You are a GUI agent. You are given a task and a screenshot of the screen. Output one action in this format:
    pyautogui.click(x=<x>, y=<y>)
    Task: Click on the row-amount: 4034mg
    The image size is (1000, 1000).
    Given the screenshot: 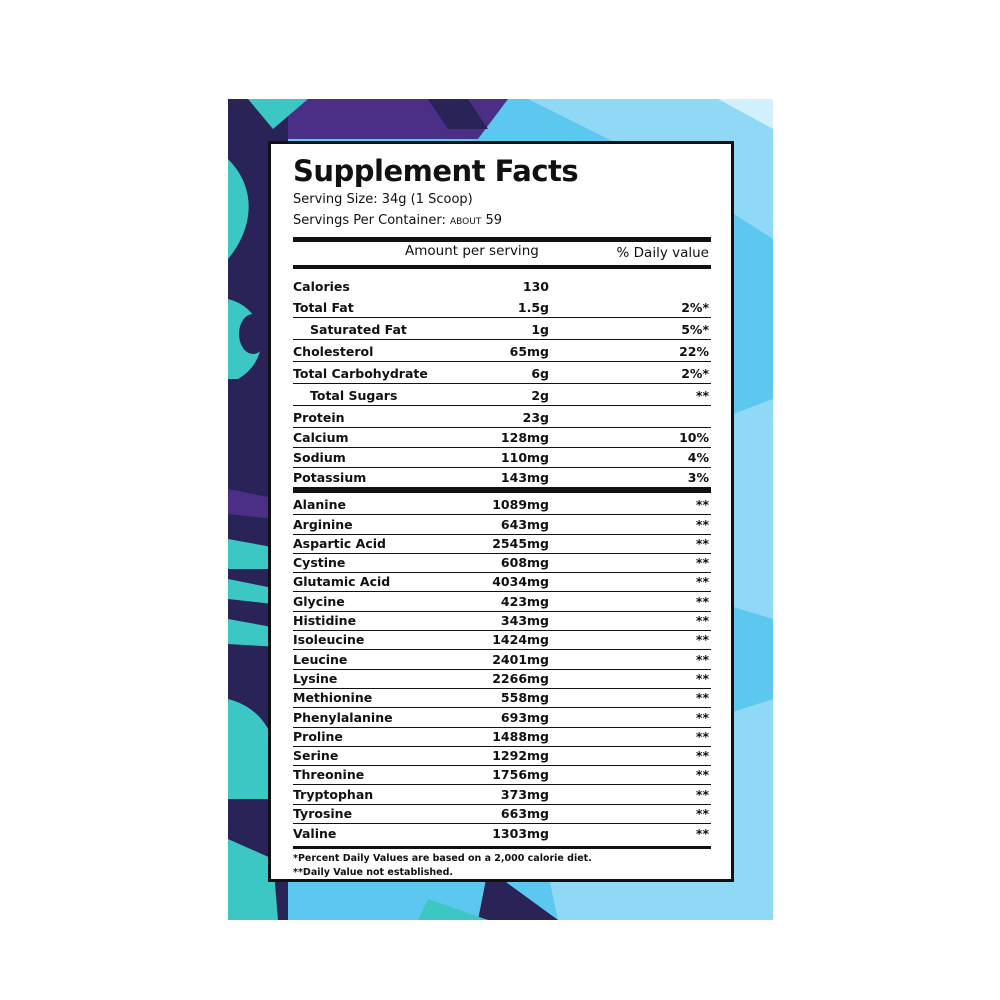 What is the action you would take?
    pyautogui.click(x=520, y=582)
    